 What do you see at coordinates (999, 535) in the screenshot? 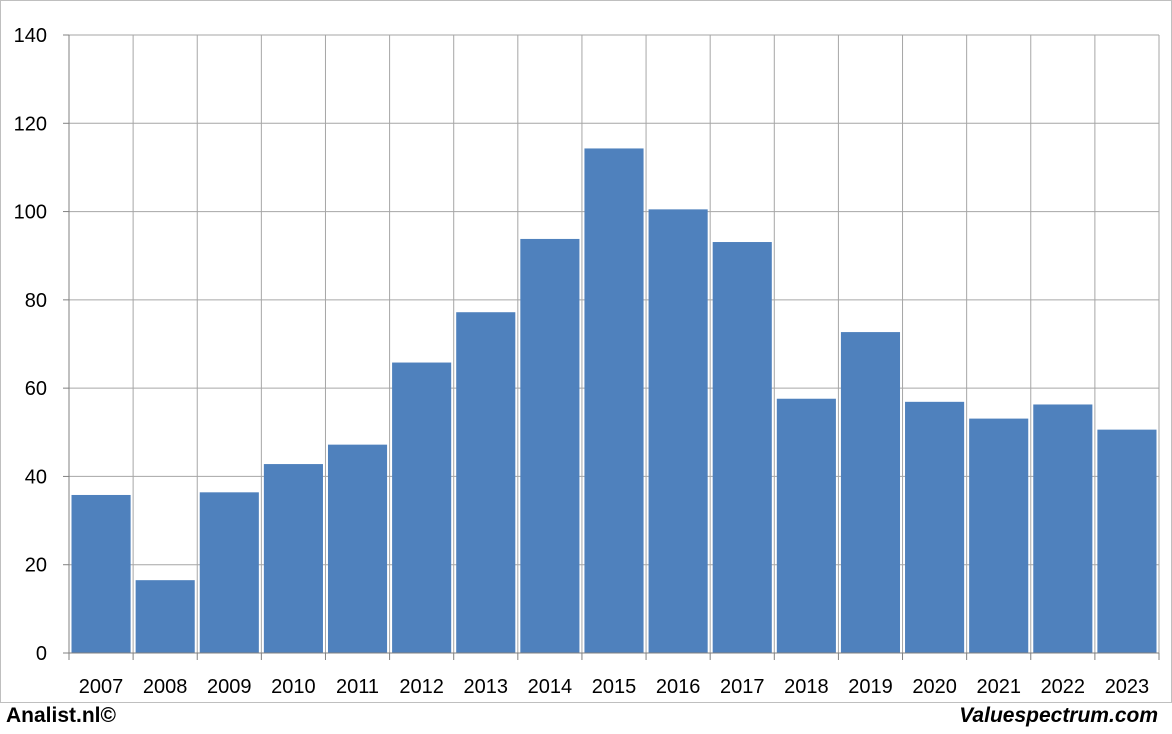
I see `bar-2021` at bounding box center [999, 535].